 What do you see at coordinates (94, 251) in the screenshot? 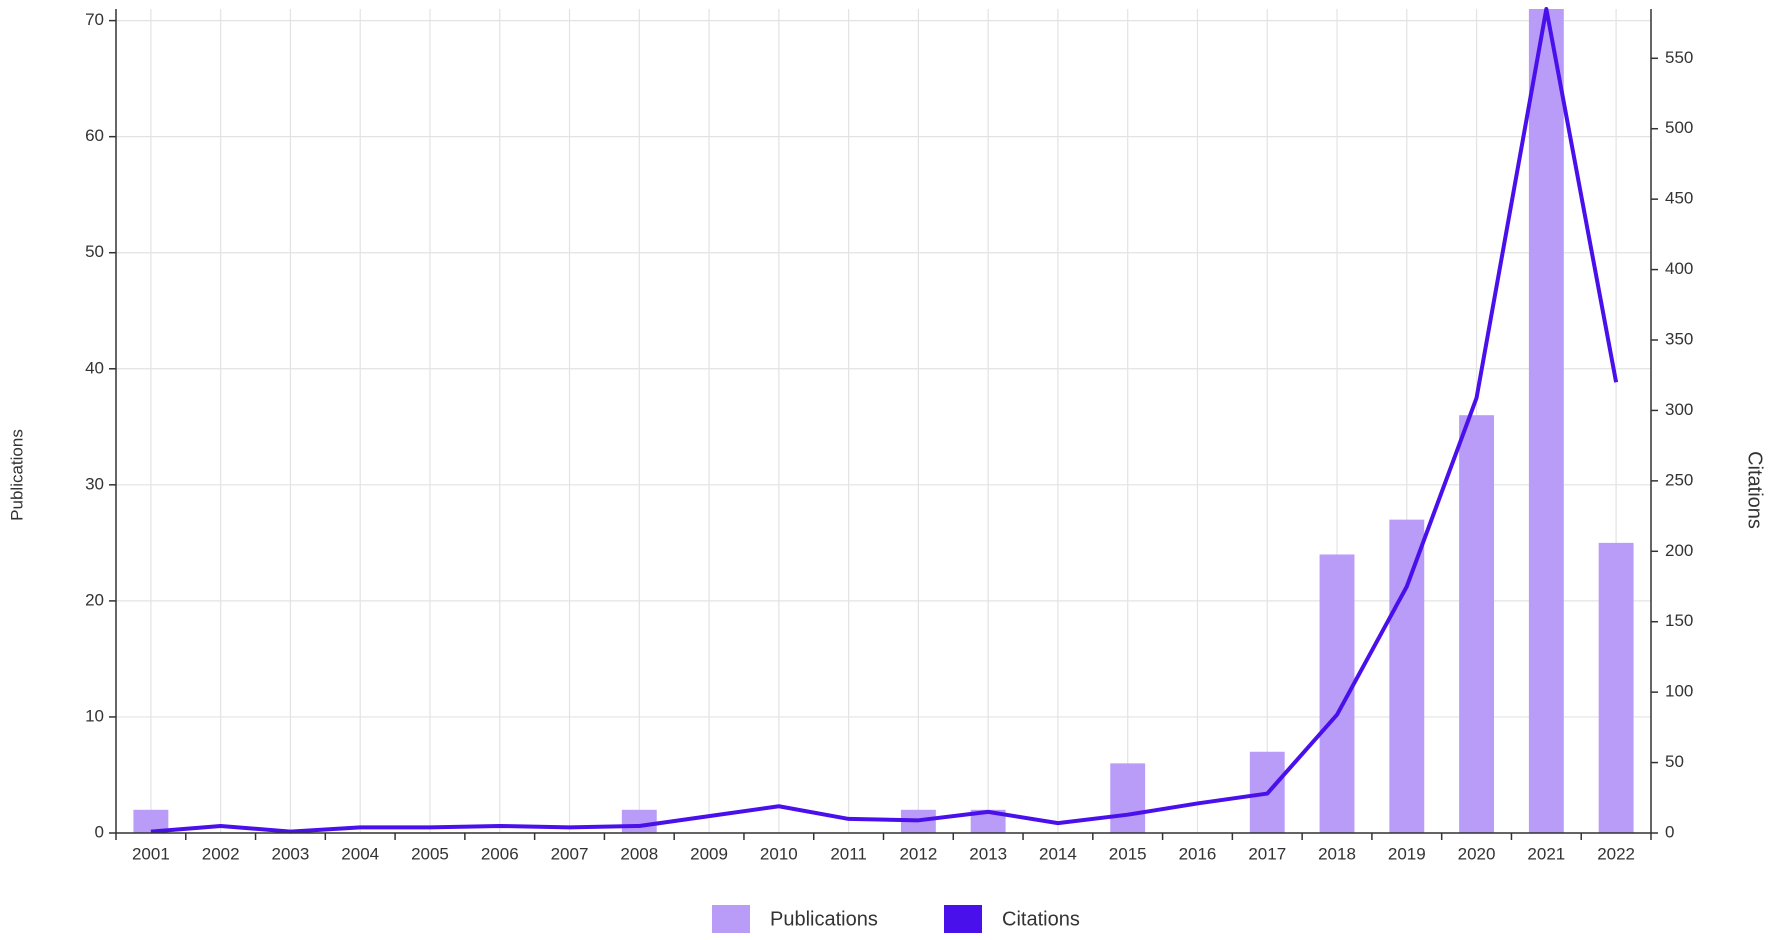
I see `y-tick-label: 50` at bounding box center [94, 251].